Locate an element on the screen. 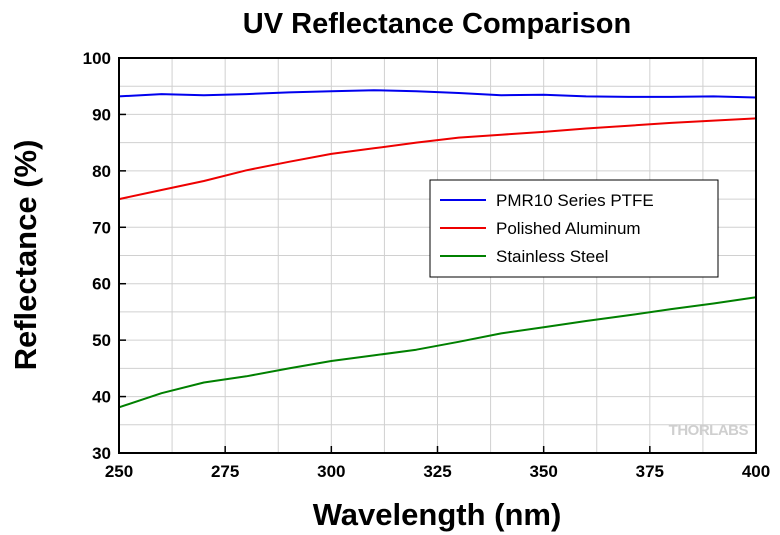  y-tick-label: 70 is located at coordinates (101, 227).